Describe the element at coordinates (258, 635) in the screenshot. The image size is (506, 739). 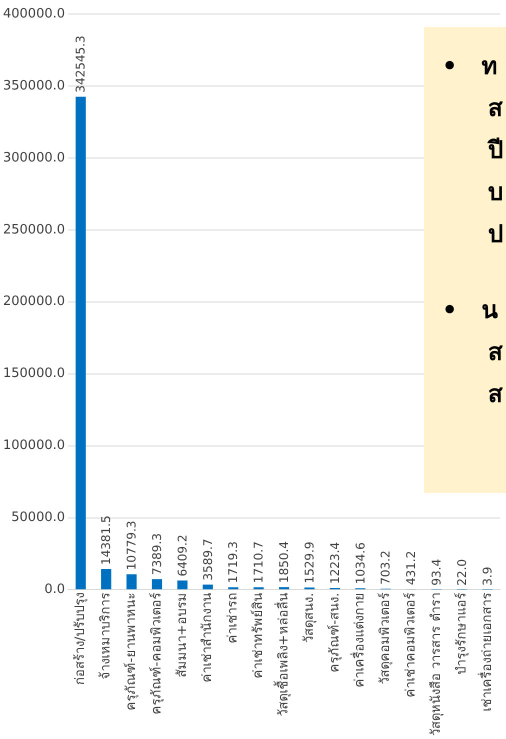
I see `x-tick-label: ค่าเช่าทรัพย์สิน` at that location.